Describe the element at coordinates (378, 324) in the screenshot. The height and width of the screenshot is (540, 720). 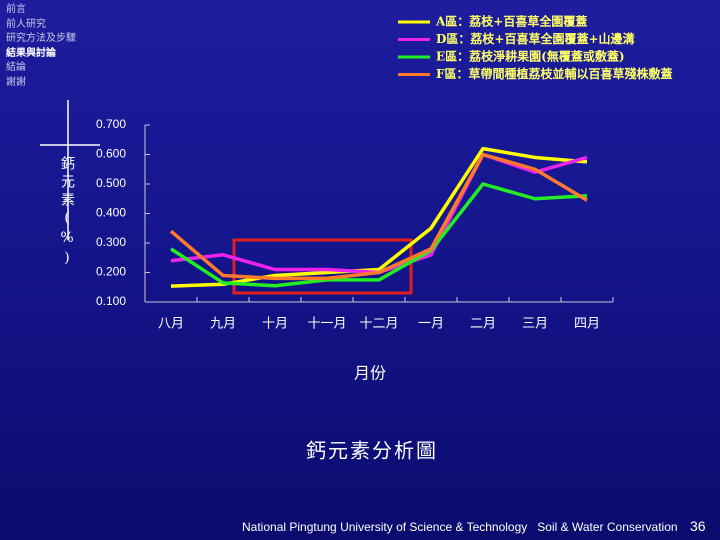
I see `x-tick-label: 十二月` at that location.